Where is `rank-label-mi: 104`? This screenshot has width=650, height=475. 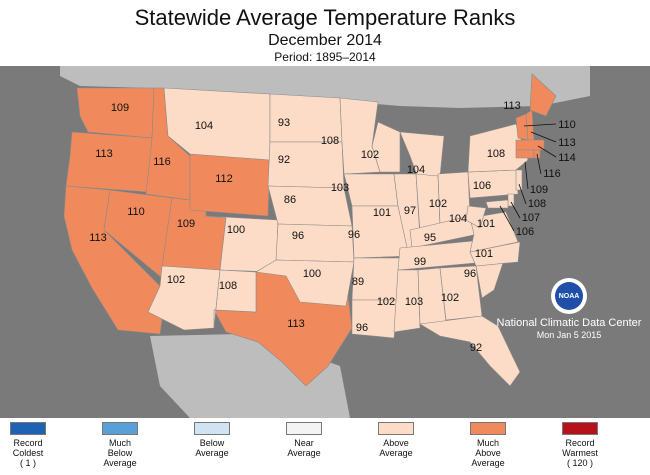 rank-label-mi: 104 is located at coordinates (416, 170).